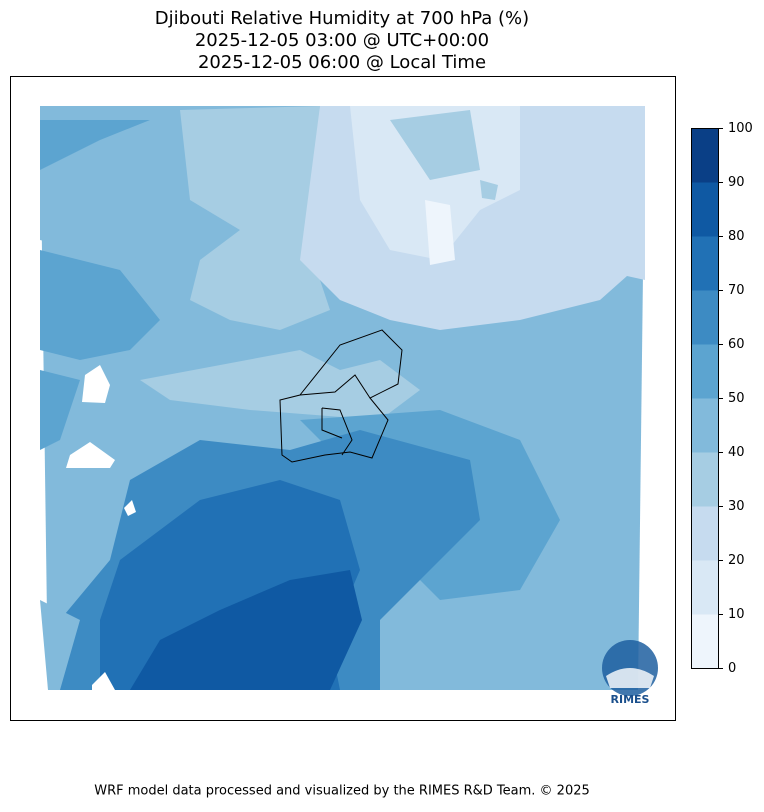 The height and width of the screenshot is (812, 764). Describe the element at coordinates (736, 236) in the screenshot. I see `colorbar-tick-label: 80` at that location.